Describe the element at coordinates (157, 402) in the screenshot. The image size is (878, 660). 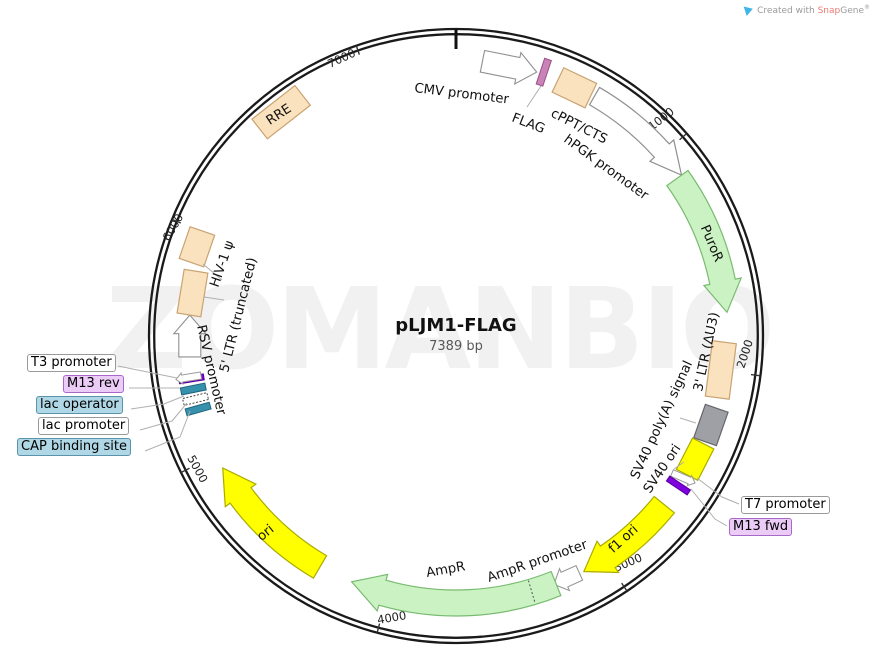
I see `lac-operator-leader` at that location.